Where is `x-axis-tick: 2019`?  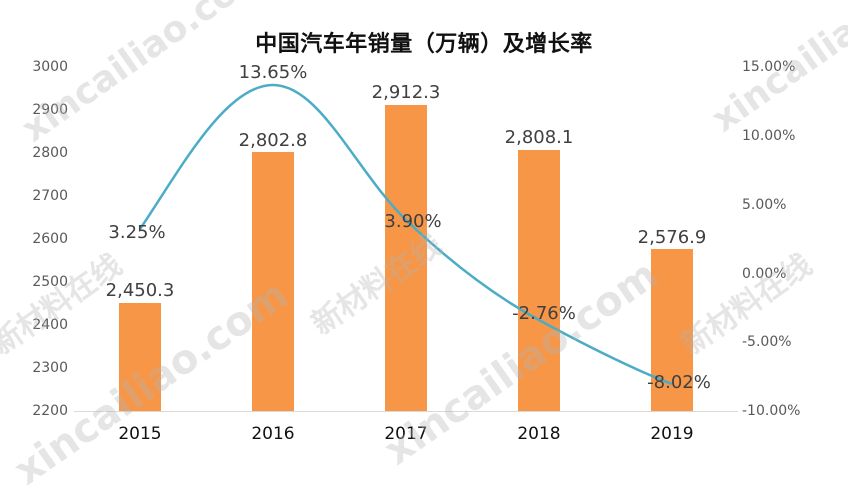 x-axis-tick: 2019 is located at coordinates (672, 434).